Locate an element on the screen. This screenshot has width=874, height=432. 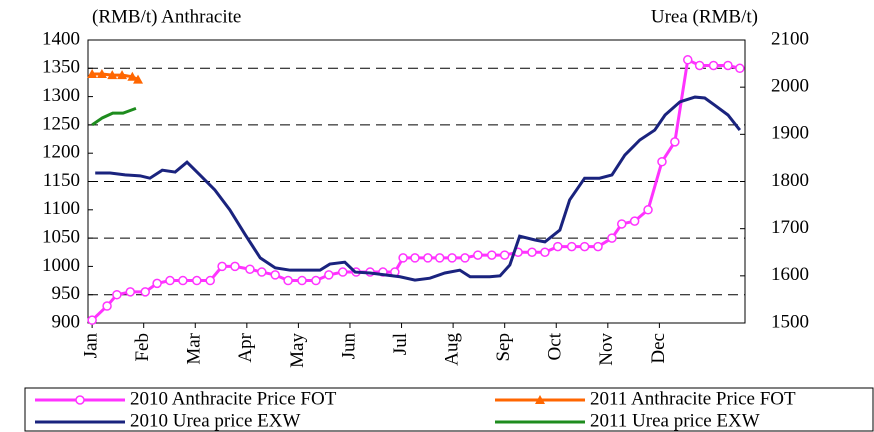
legend-label: 2010 Anthracite Price FOT is located at coordinates (233, 398).